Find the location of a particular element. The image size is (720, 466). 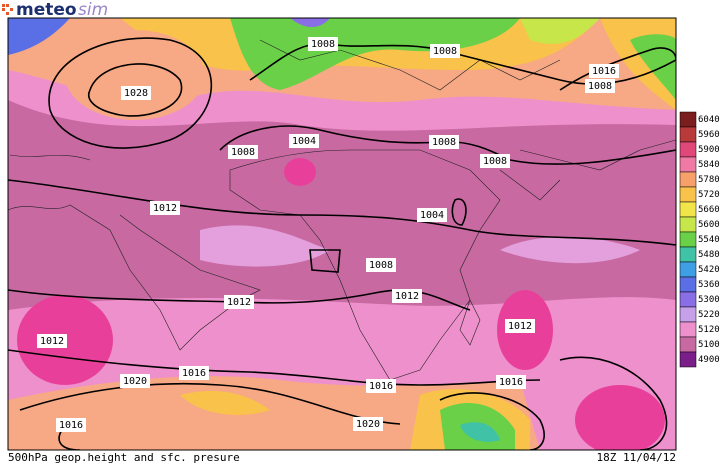

isobar-label: 1028 is located at coordinates (136, 93).